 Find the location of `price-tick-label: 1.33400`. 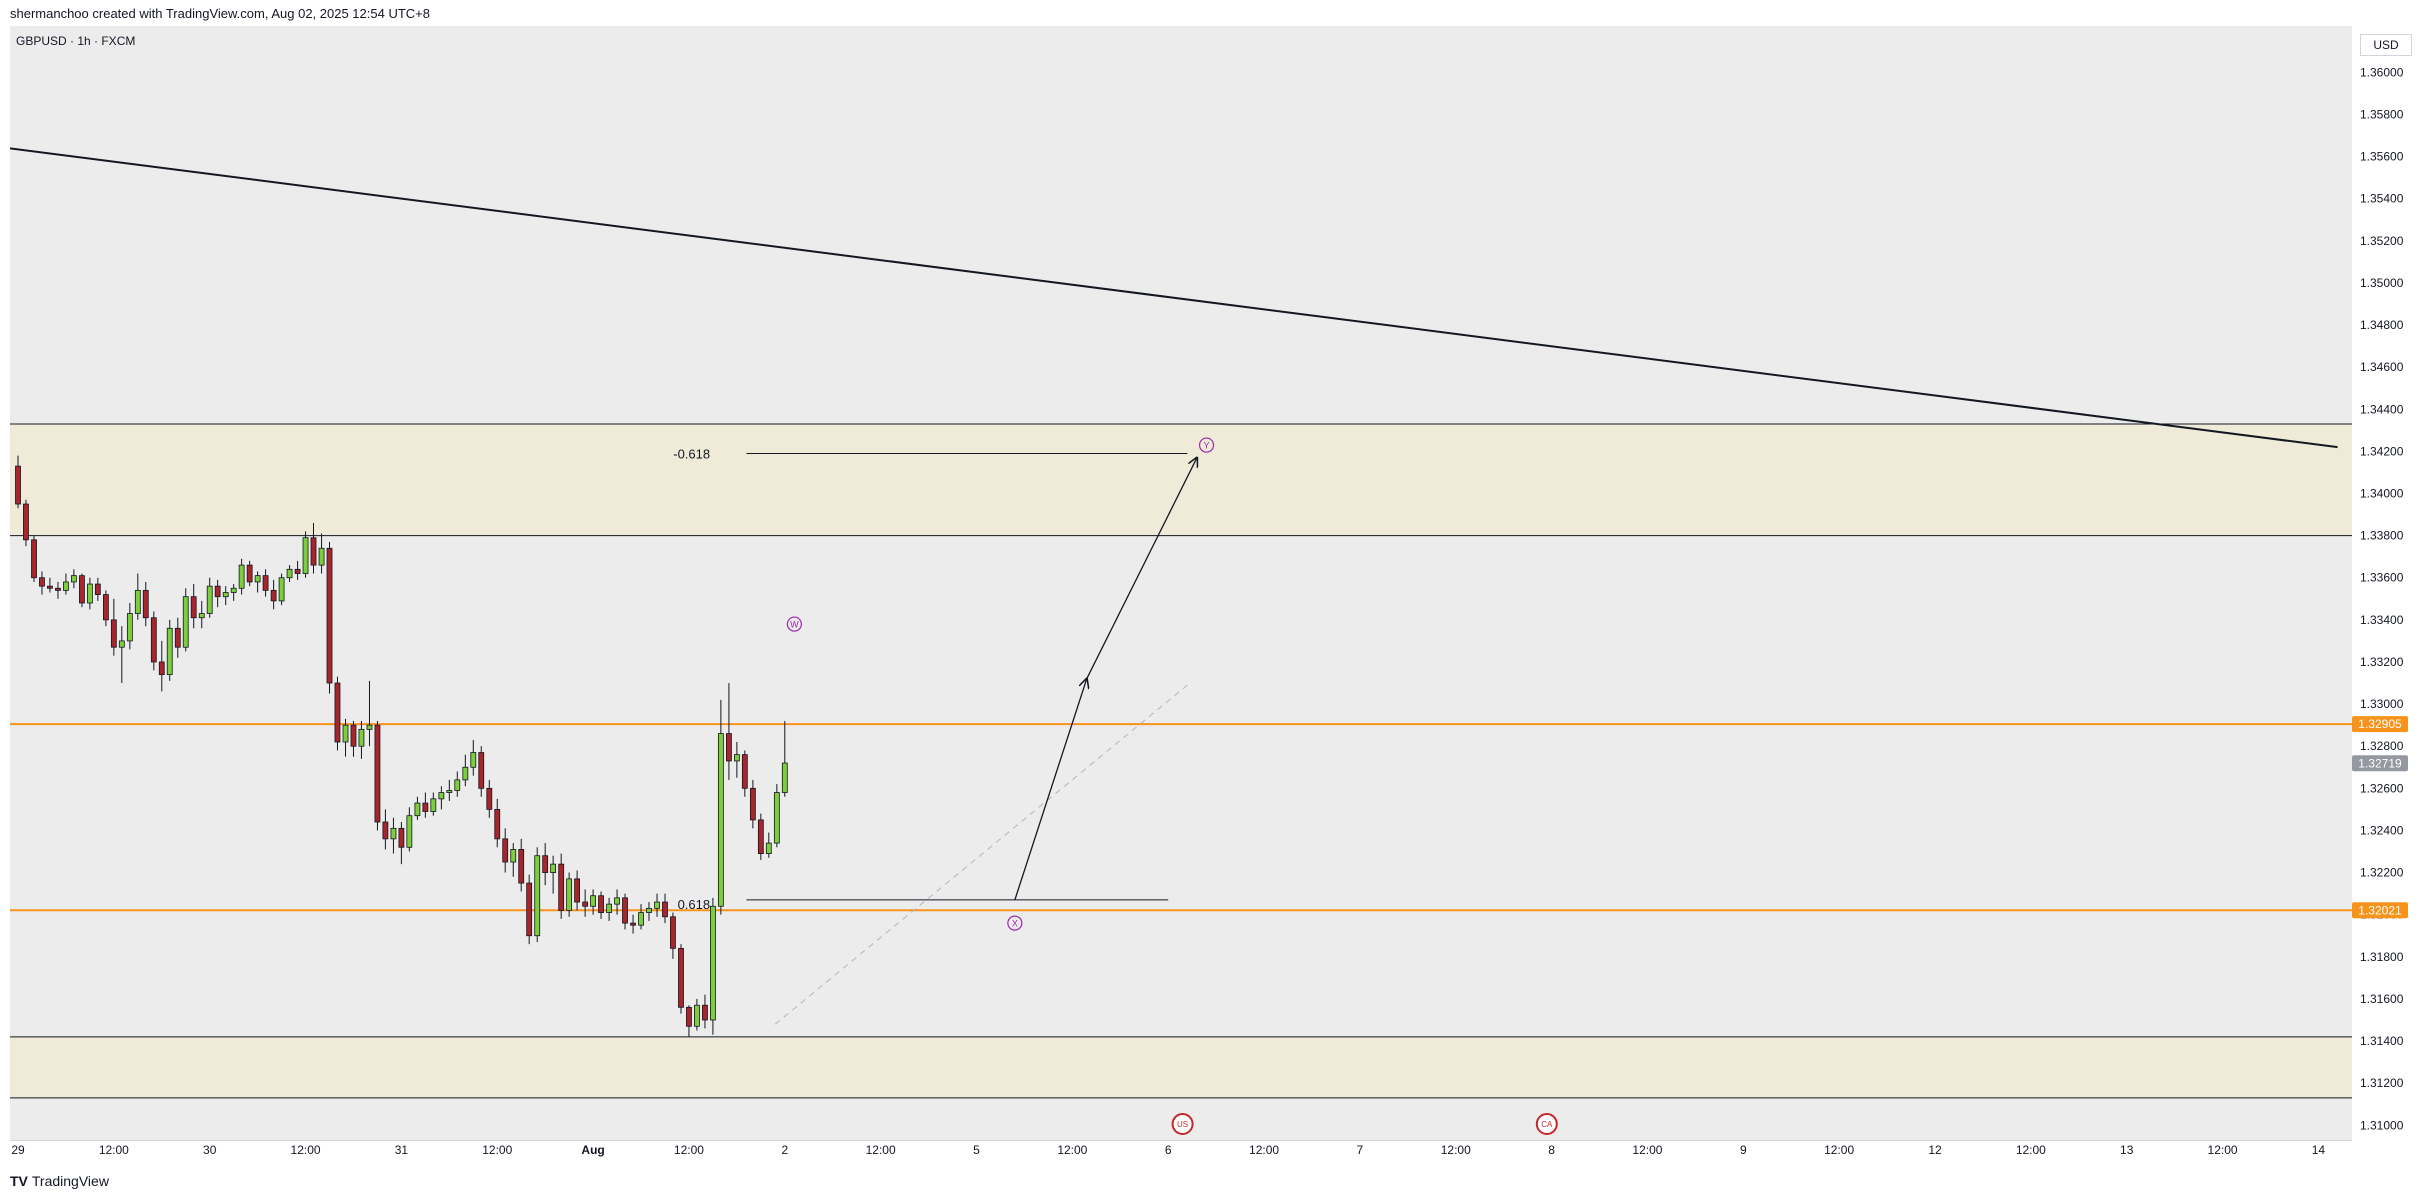

price-tick-label: 1.33400 is located at coordinates (2382, 620).